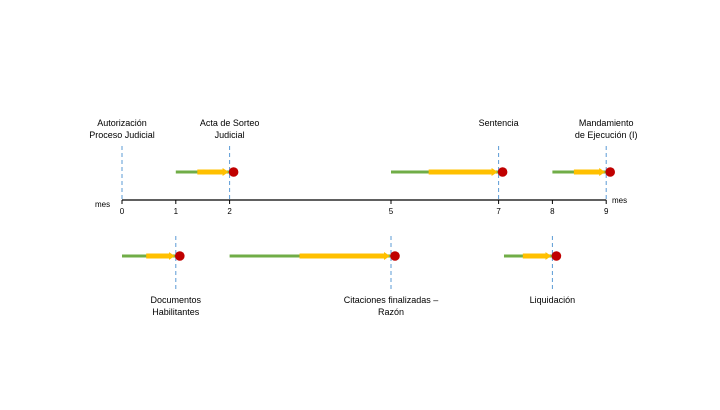 The width and height of the screenshot is (720, 410). Describe the element at coordinates (391, 211) in the screenshot. I see `tick-label: 5` at that location.